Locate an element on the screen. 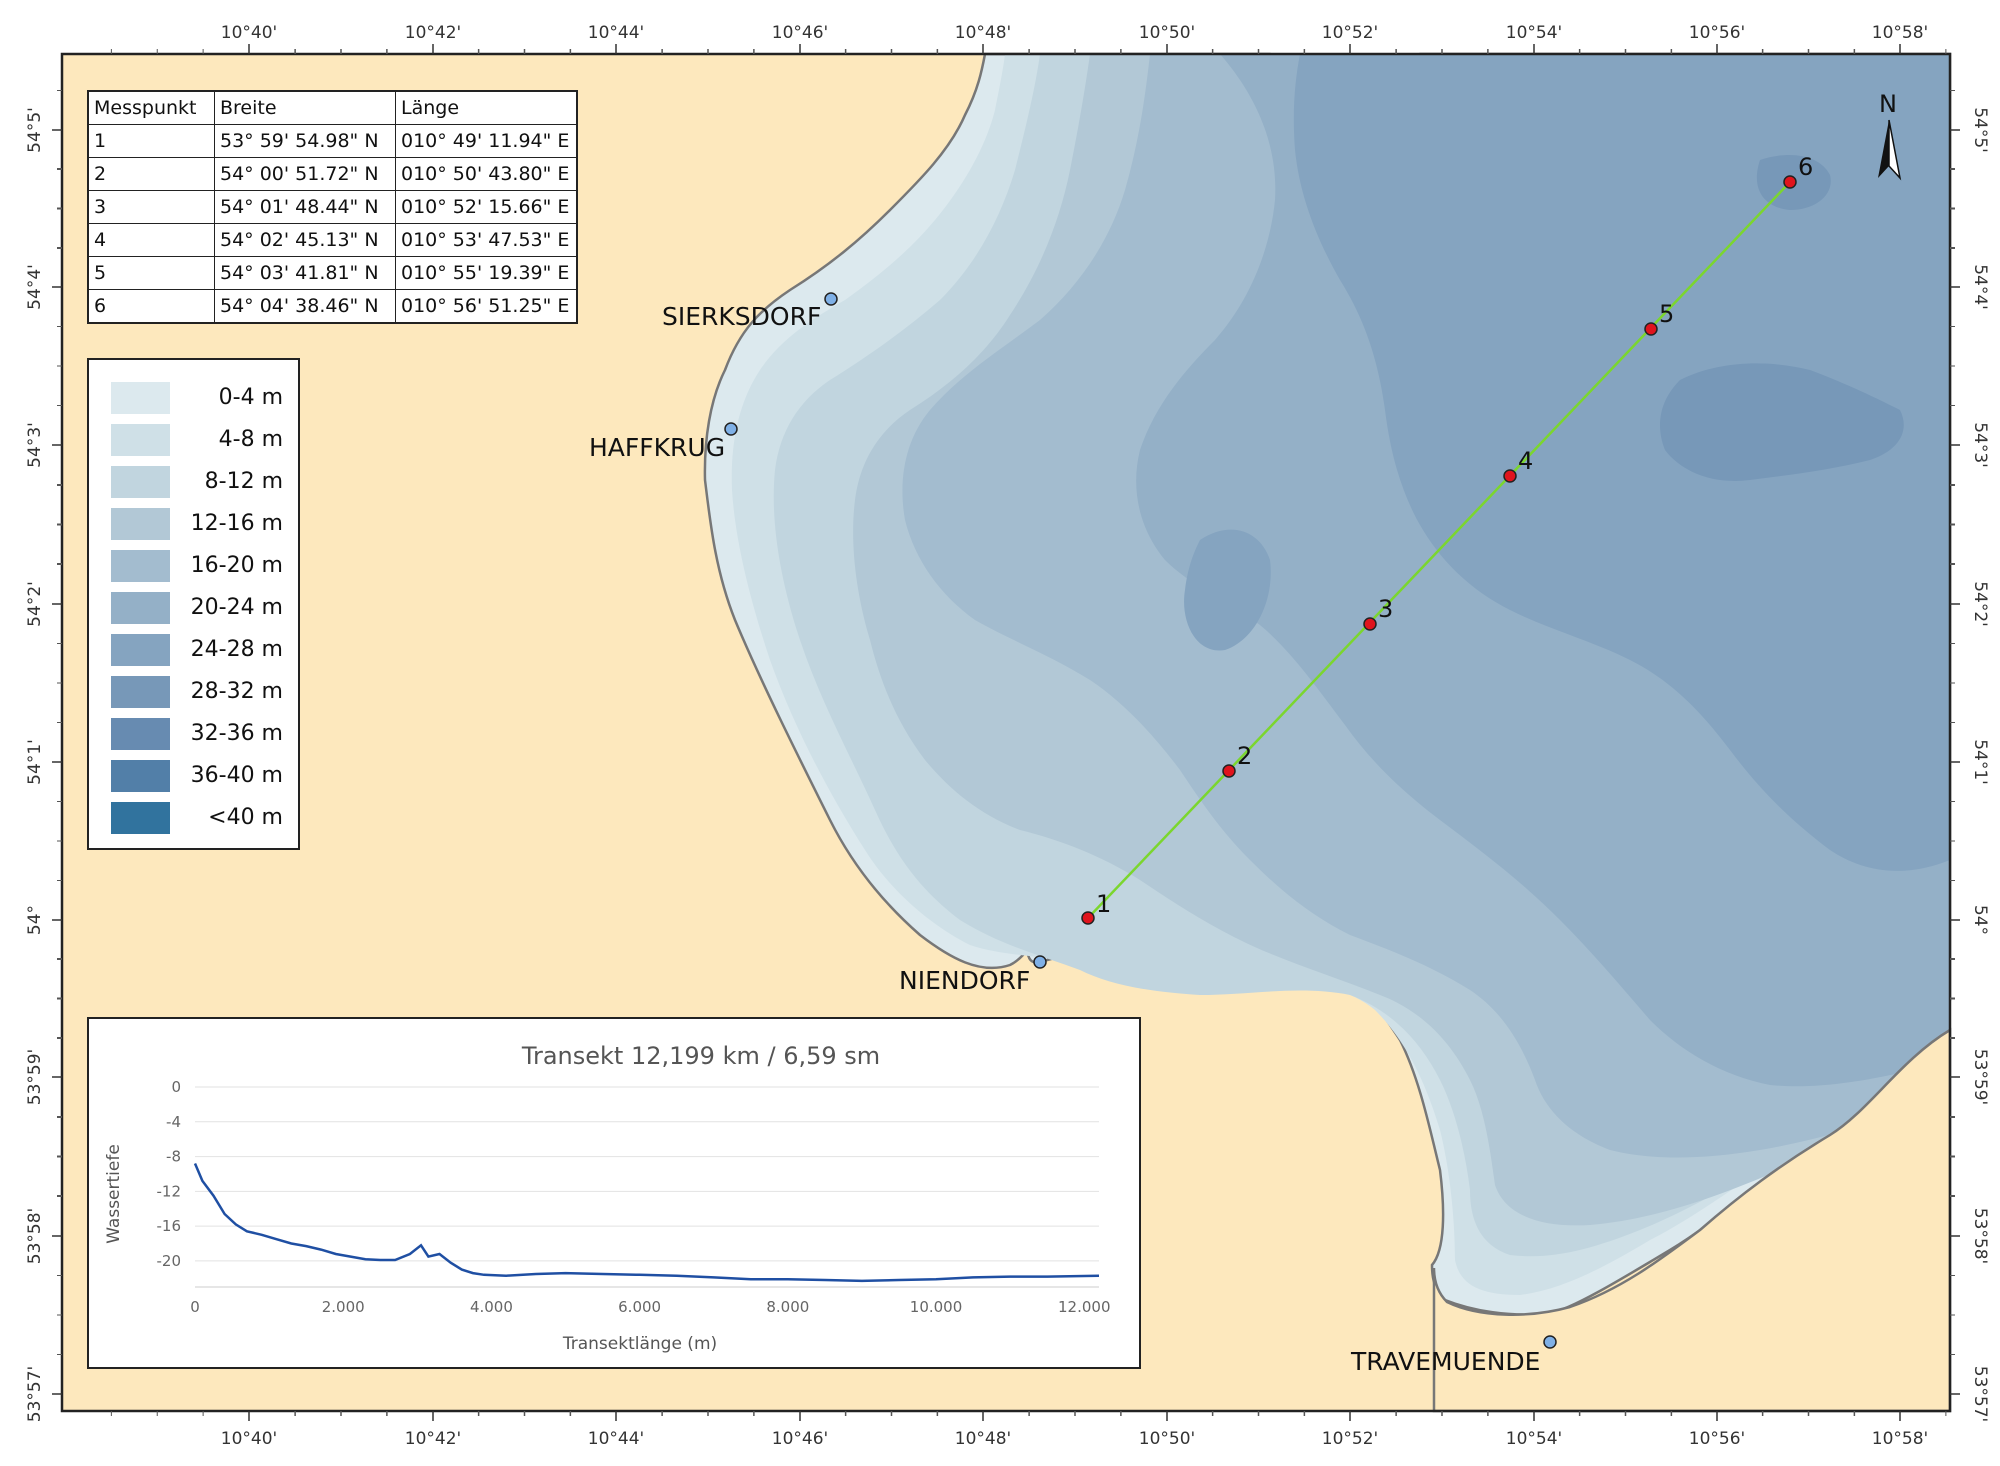 The image size is (2000, 1466). chart-x-tick-label: 8.000 is located at coordinates (787, 1307).